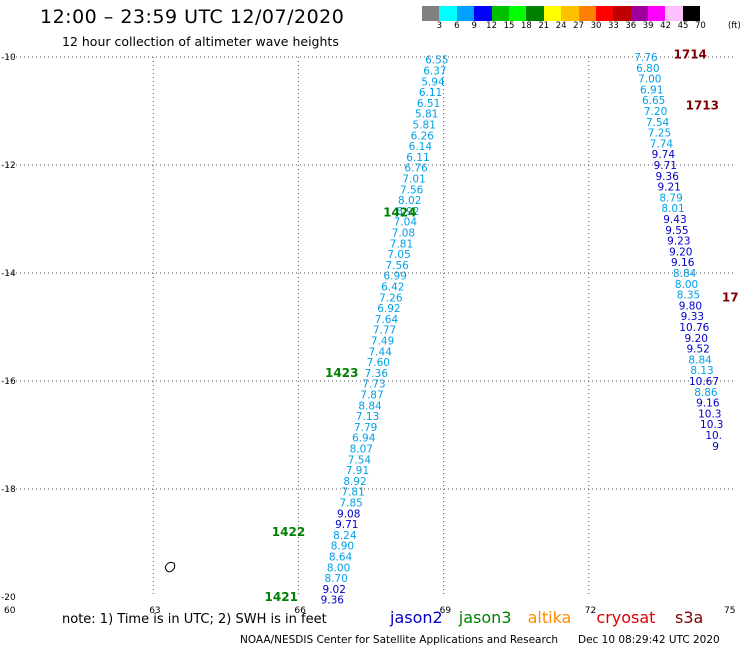  Describe the element at coordinates (341, 373) in the screenshot. I see `pass-time-label: 1423` at that location.